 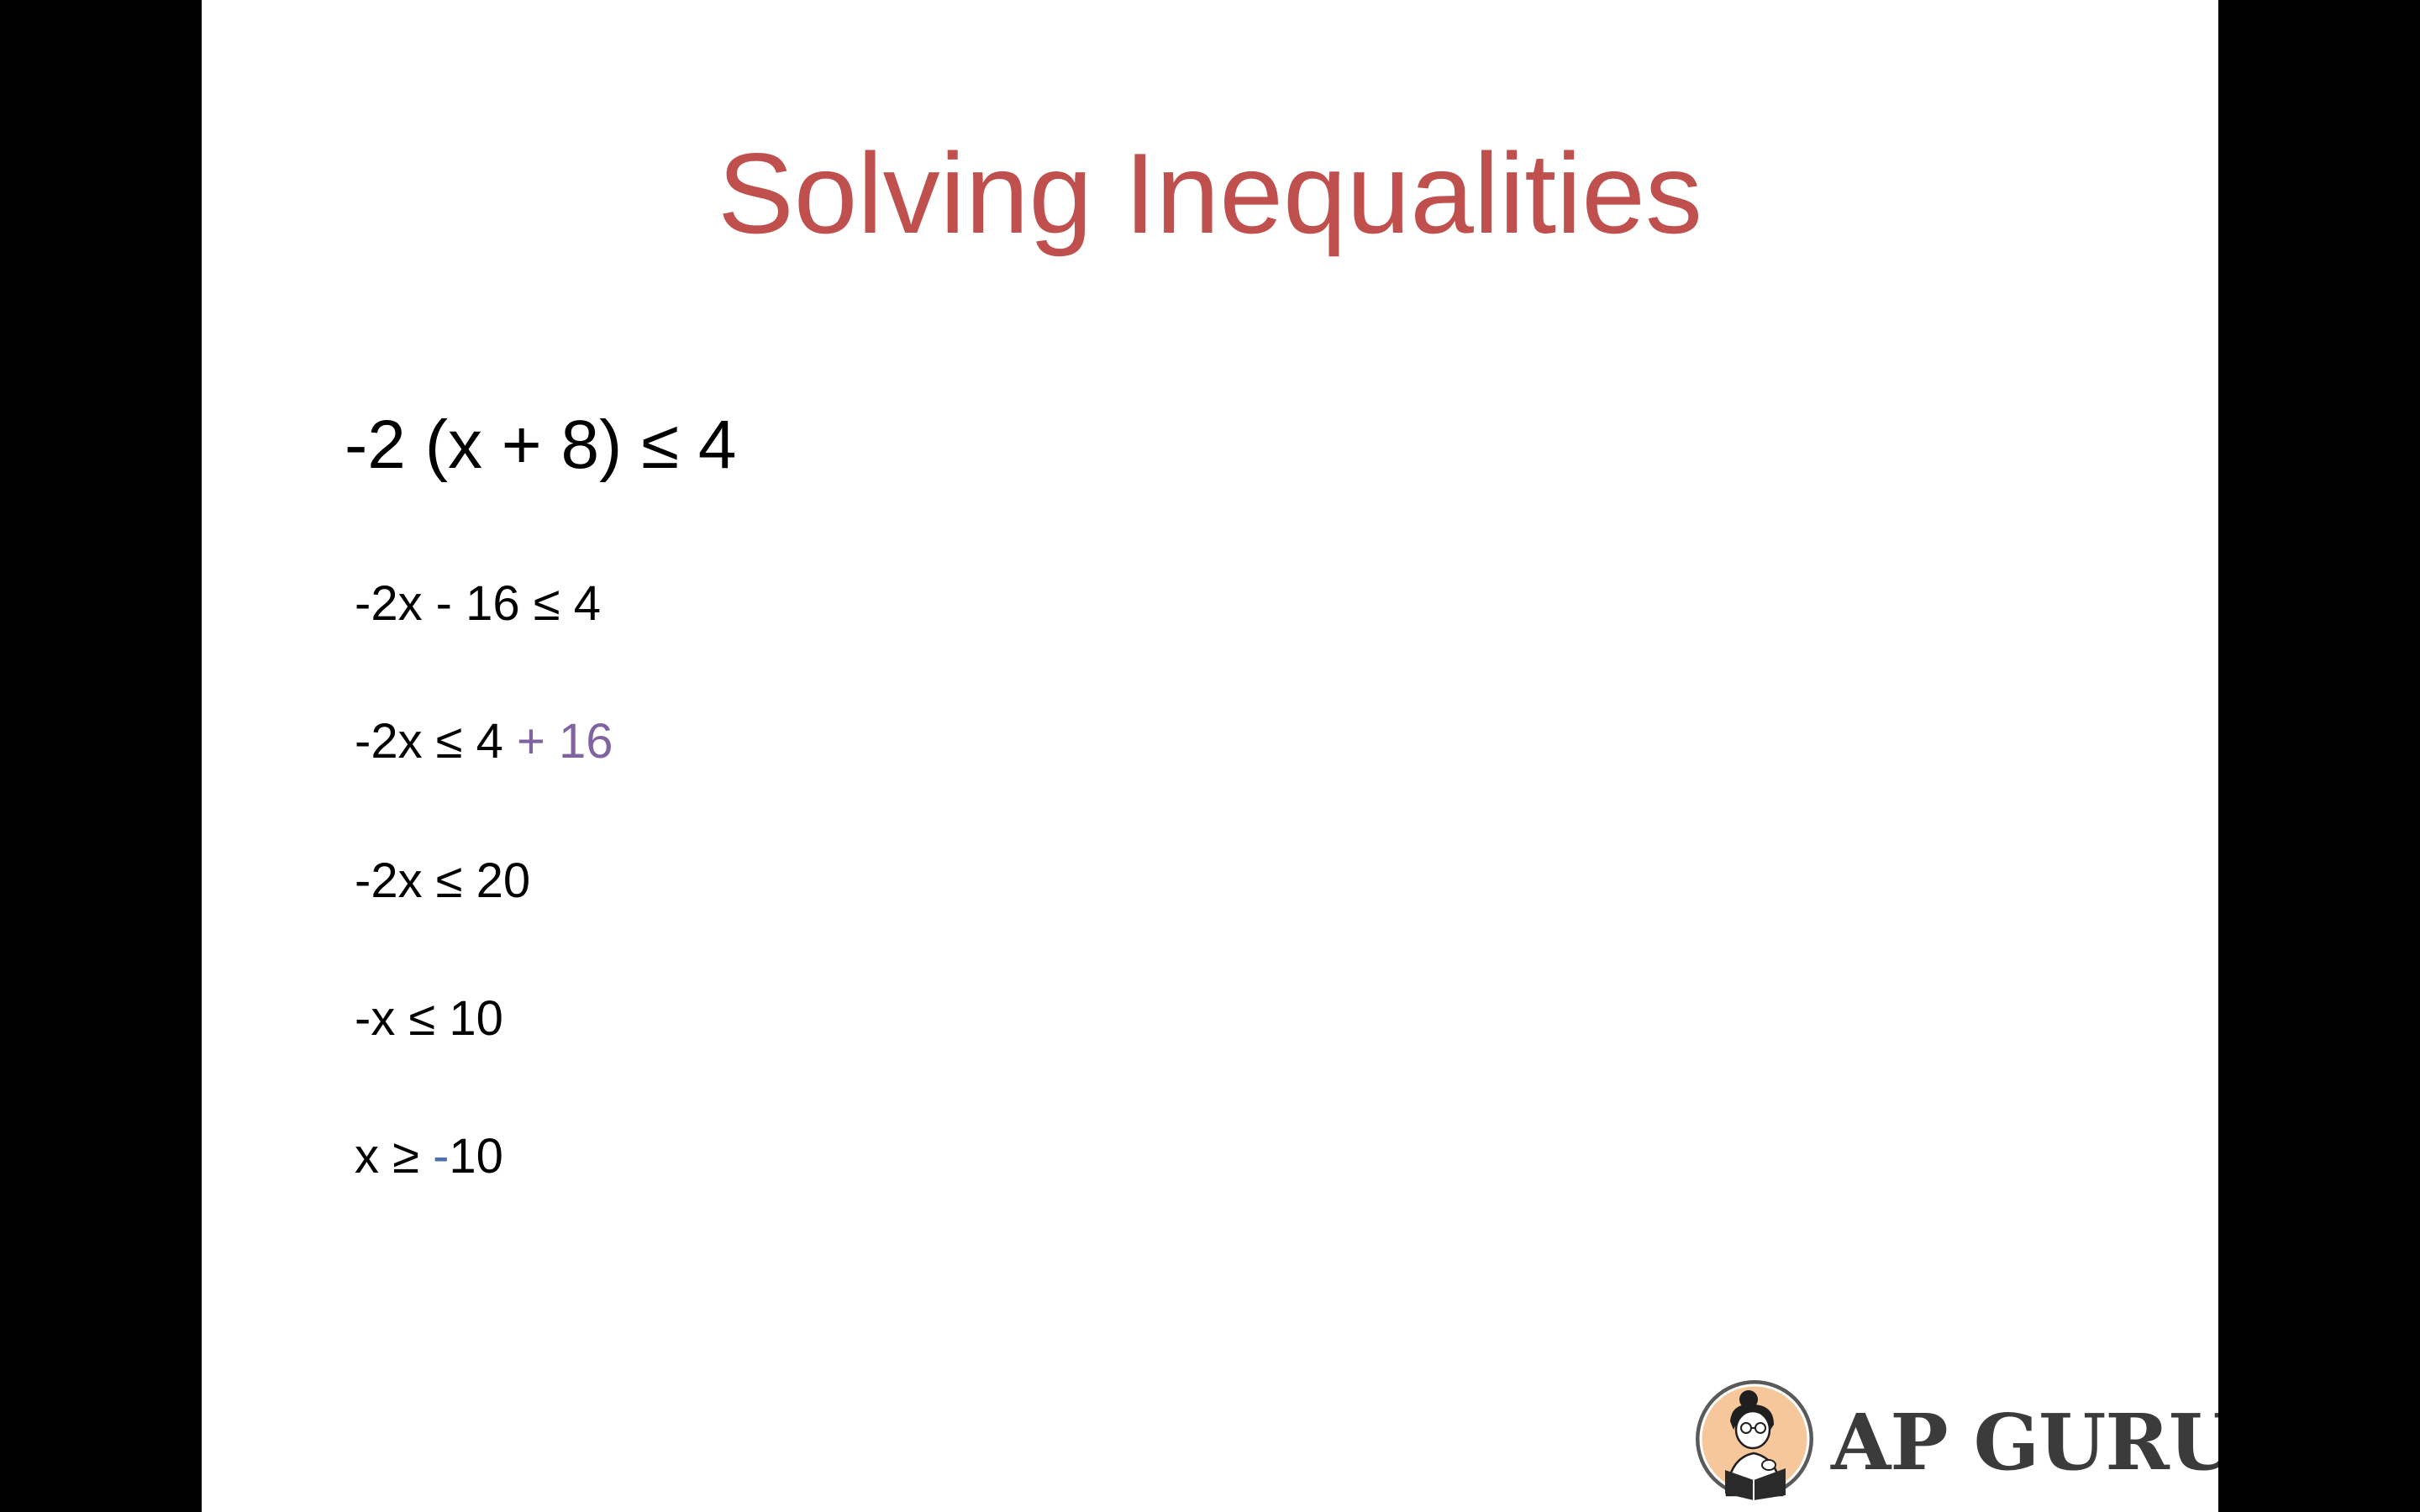 What do you see at coordinates (565, 741) in the screenshot?
I see `step-2-added-term: + 16` at bounding box center [565, 741].